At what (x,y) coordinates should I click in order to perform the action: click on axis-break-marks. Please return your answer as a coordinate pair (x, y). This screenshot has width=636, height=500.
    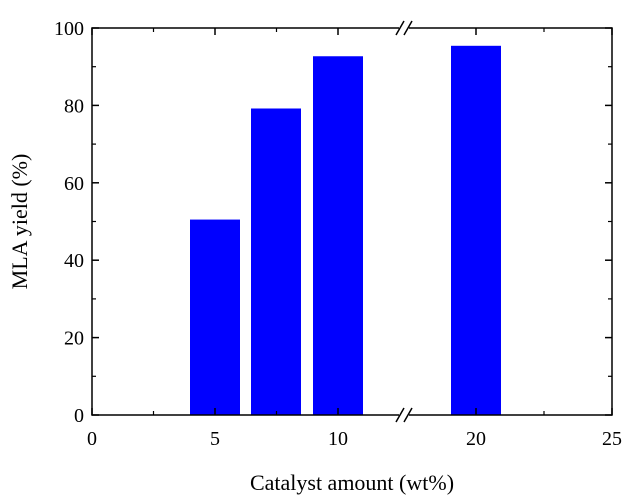
    Looking at the image, I should click on (404, 221).